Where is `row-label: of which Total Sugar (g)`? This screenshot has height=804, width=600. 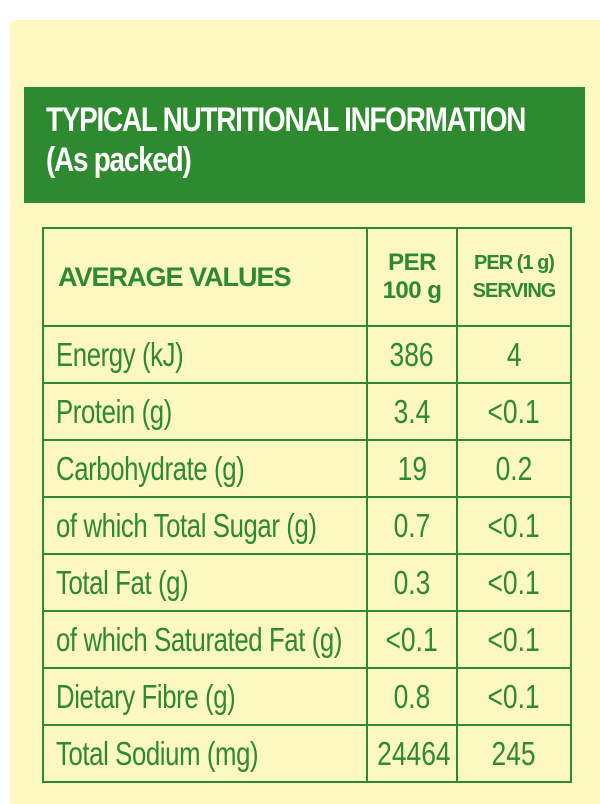
row-label: of which Total Sugar (g) is located at coordinates (205, 525).